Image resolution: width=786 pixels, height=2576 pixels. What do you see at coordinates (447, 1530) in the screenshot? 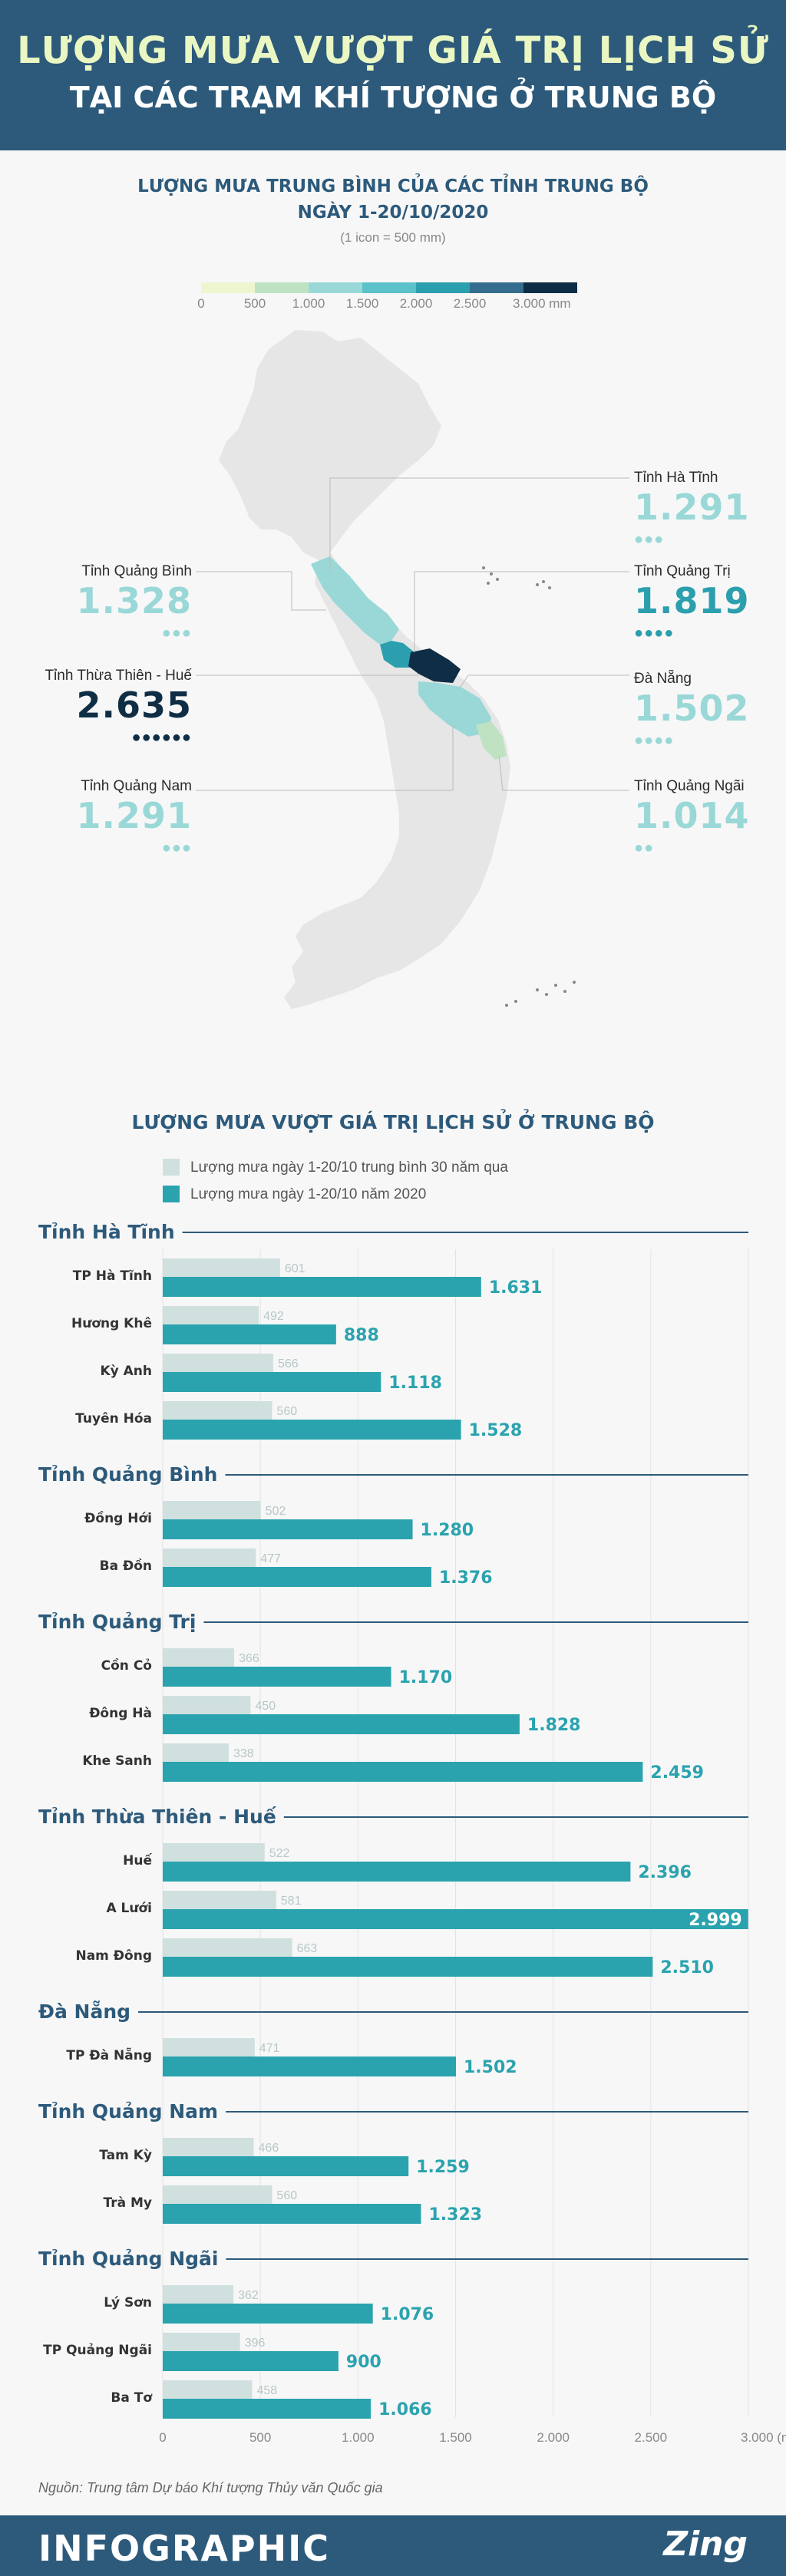
I see `bar-2020-label: 1.280` at bounding box center [447, 1530].